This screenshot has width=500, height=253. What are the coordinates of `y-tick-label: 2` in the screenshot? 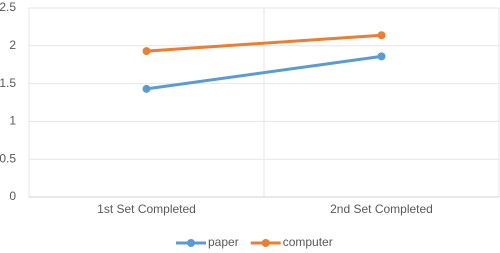 It's located at (12, 45).